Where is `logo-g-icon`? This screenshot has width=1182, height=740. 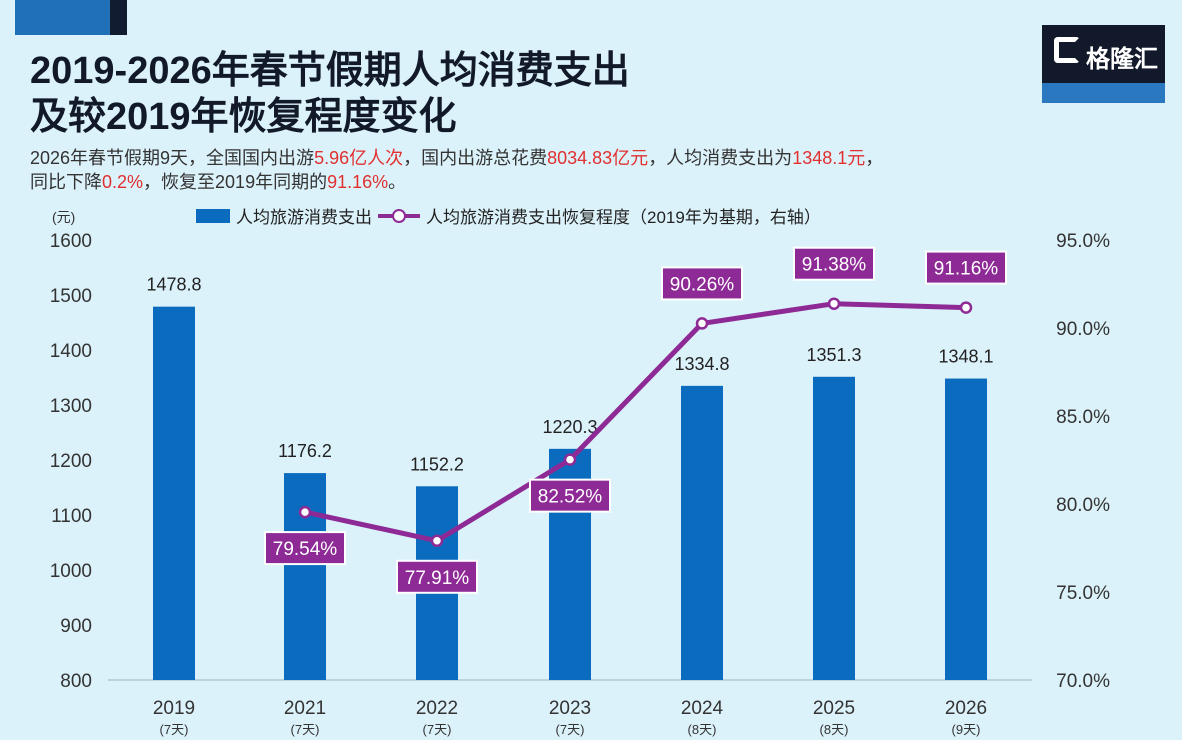
logo-g-icon is located at coordinates (1067, 50).